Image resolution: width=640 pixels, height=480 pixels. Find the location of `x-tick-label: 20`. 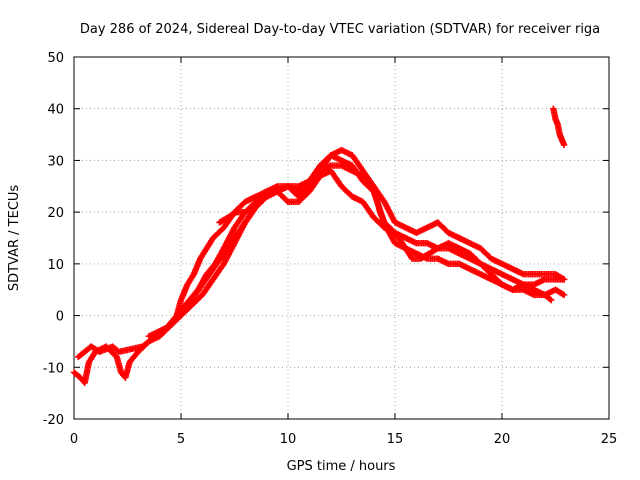

x-tick-label: 20 is located at coordinates (502, 439).